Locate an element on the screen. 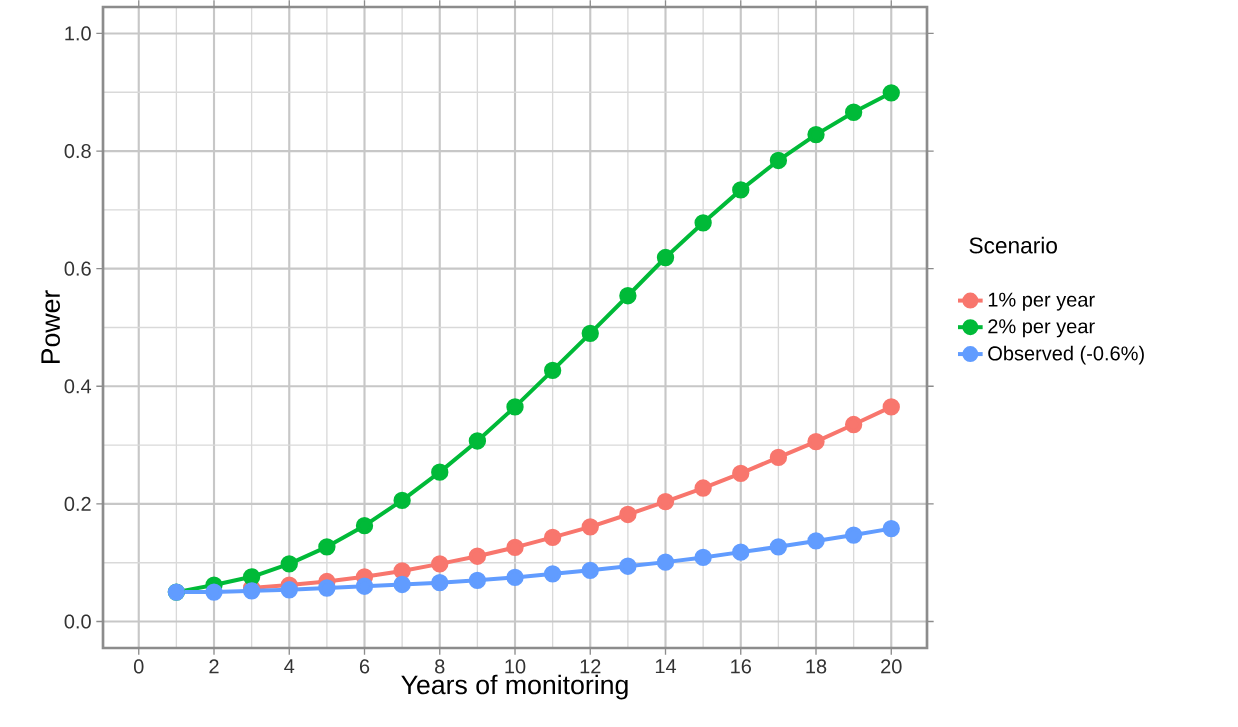 This screenshot has width=1238, height=727. legend-label: Observed (-0.6%) is located at coordinates (1066, 355).